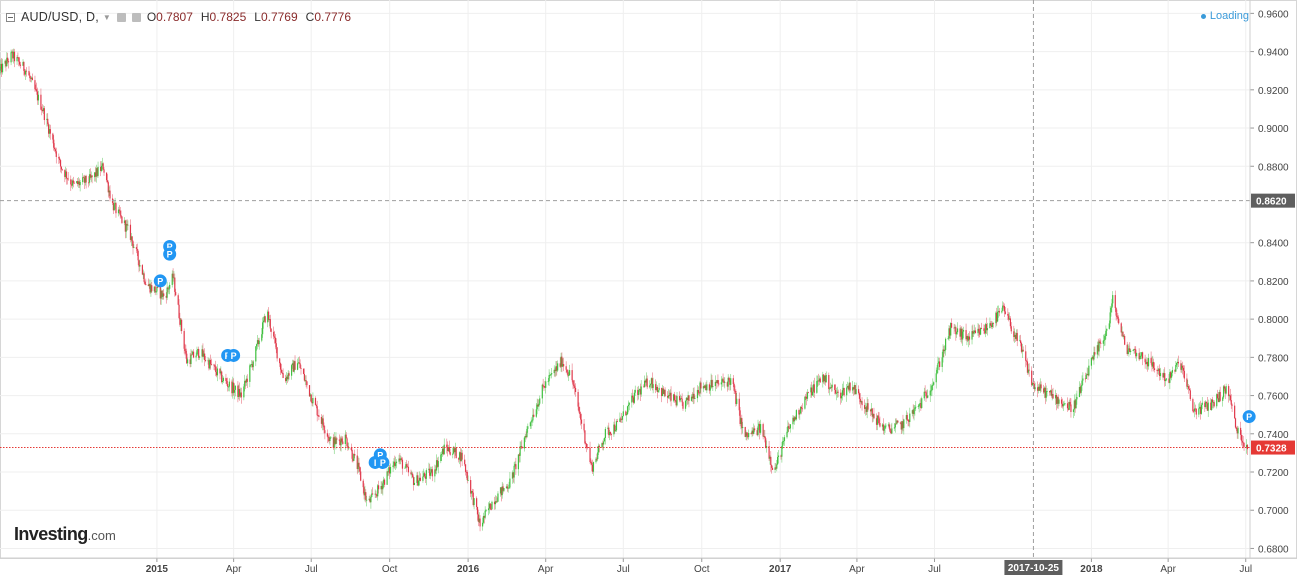 This screenshot has width=1297, height=577. Describe the element at coordinates (106, 17) in the screenshot. I see `chevron-down-icon: ▼` at that location.